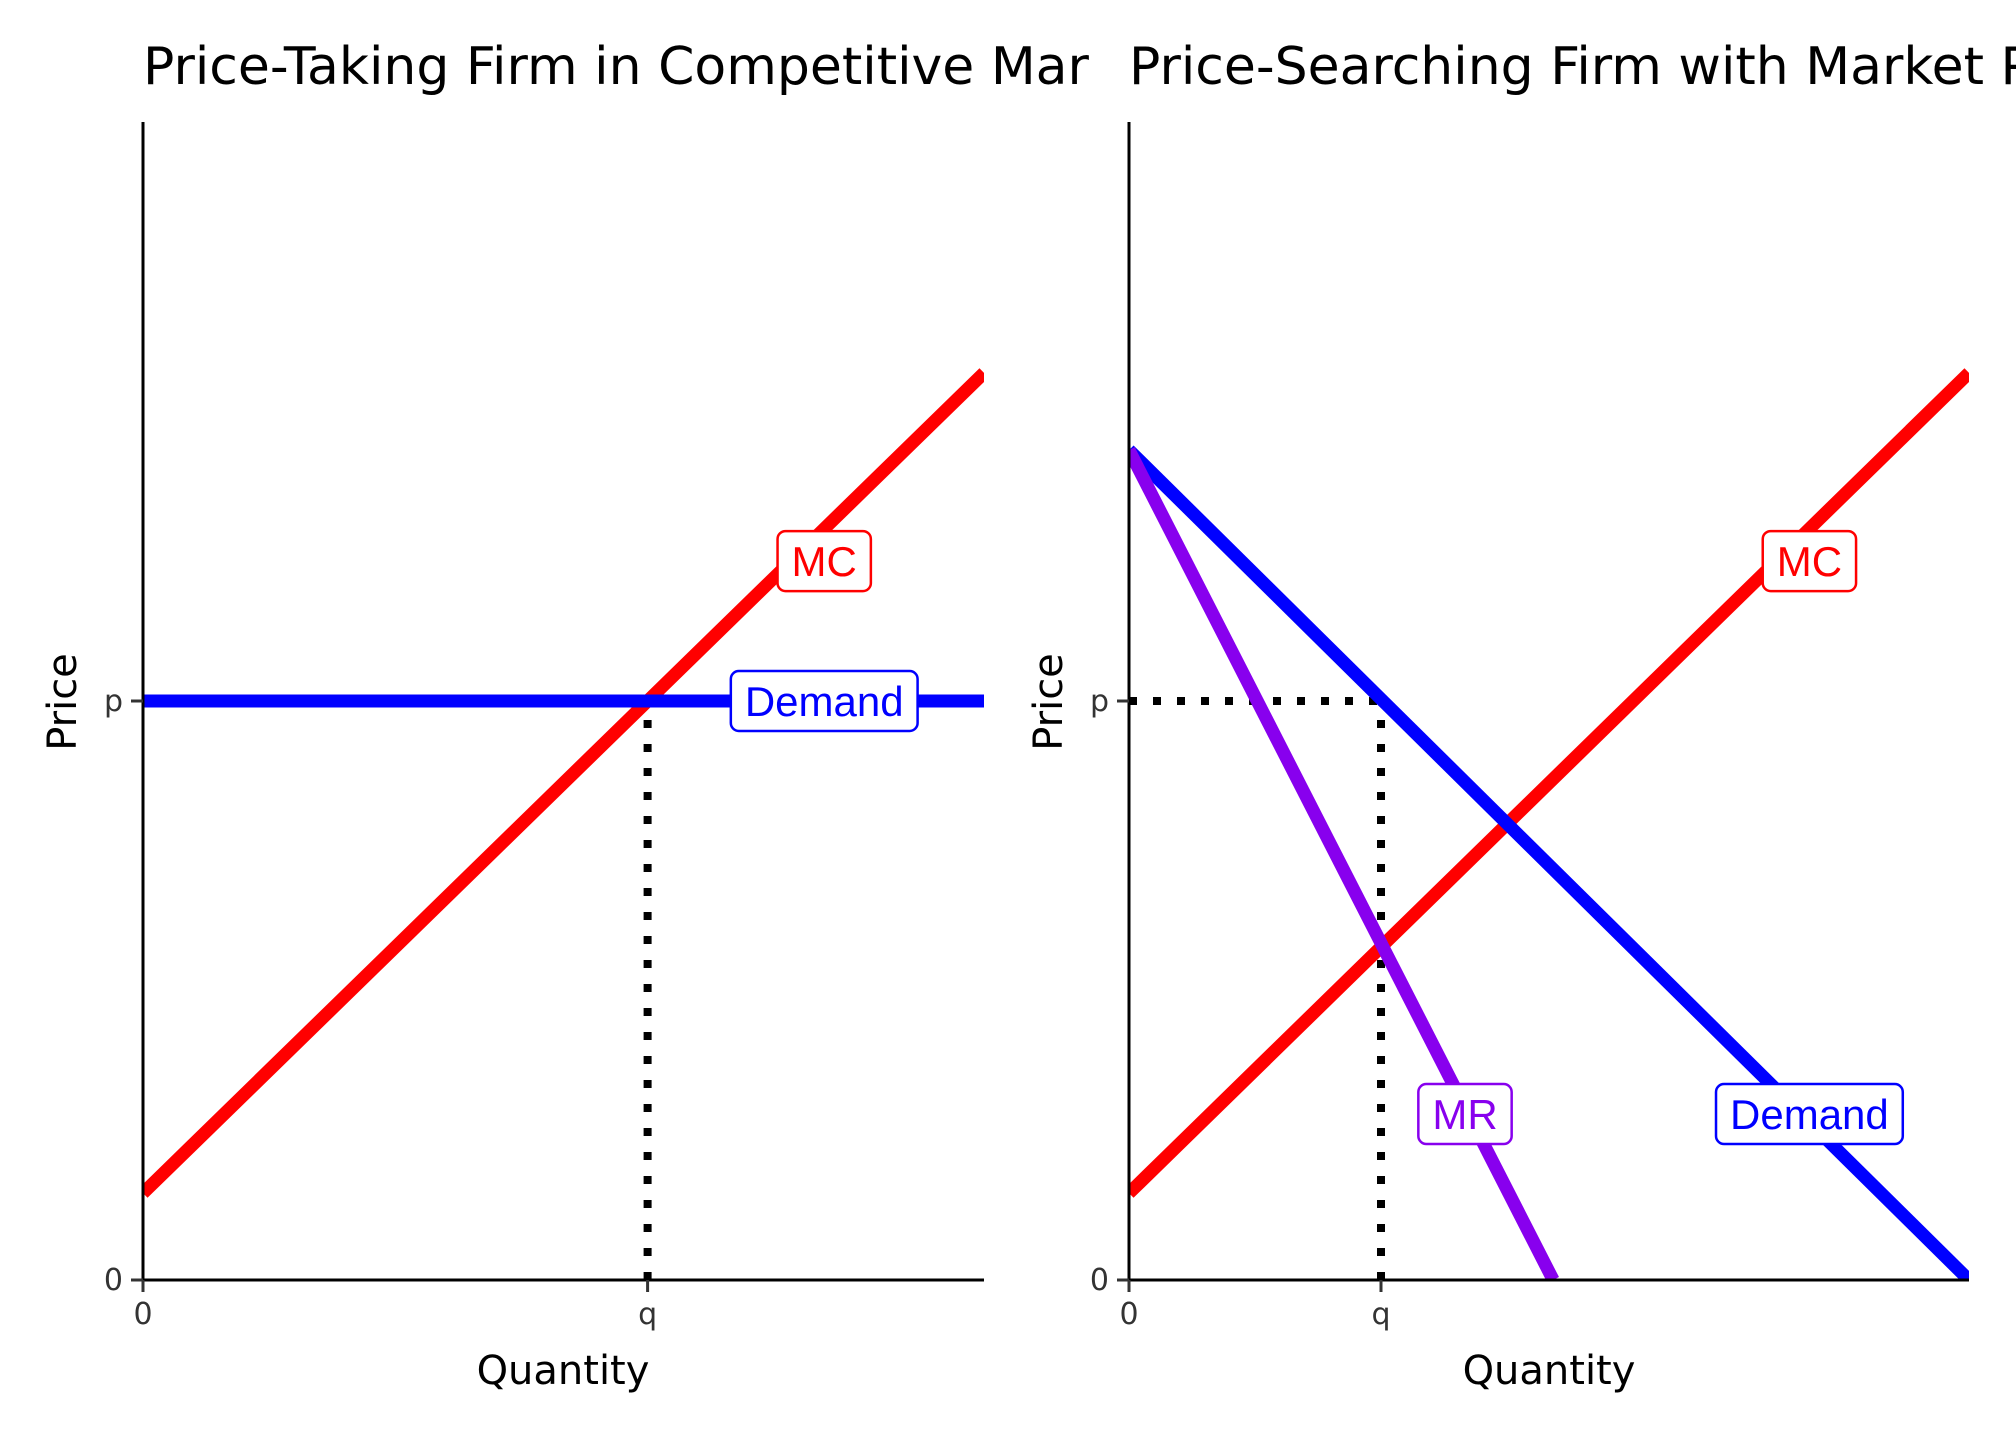 The width and height of the screenshot is (2016, 1440). I want to click on right-demand-label-box, so click(1809, 1114).